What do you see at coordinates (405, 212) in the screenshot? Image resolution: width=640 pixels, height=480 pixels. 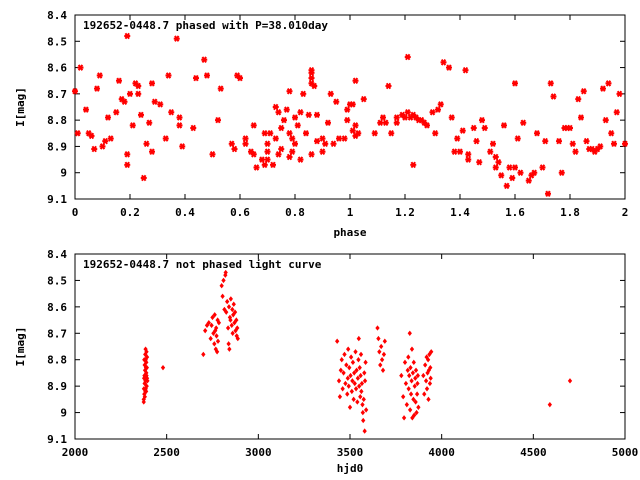 I see `x-tick-label: 1.2` at bounding box center [405, 212].